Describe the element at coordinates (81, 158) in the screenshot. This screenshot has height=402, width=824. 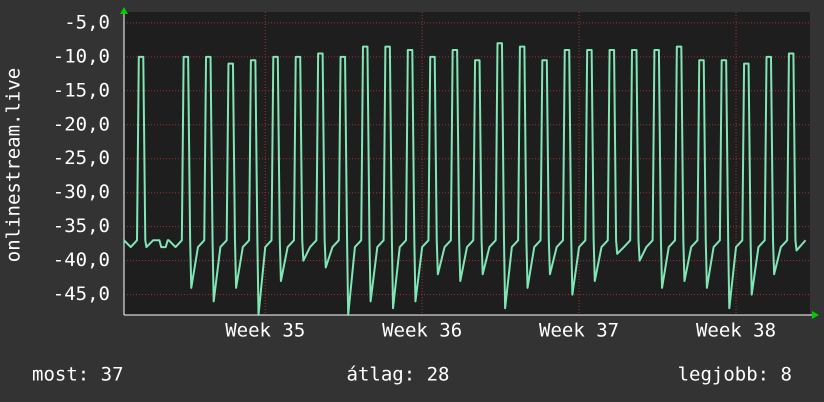
I see `y-tick-label: -25,0` at that location.